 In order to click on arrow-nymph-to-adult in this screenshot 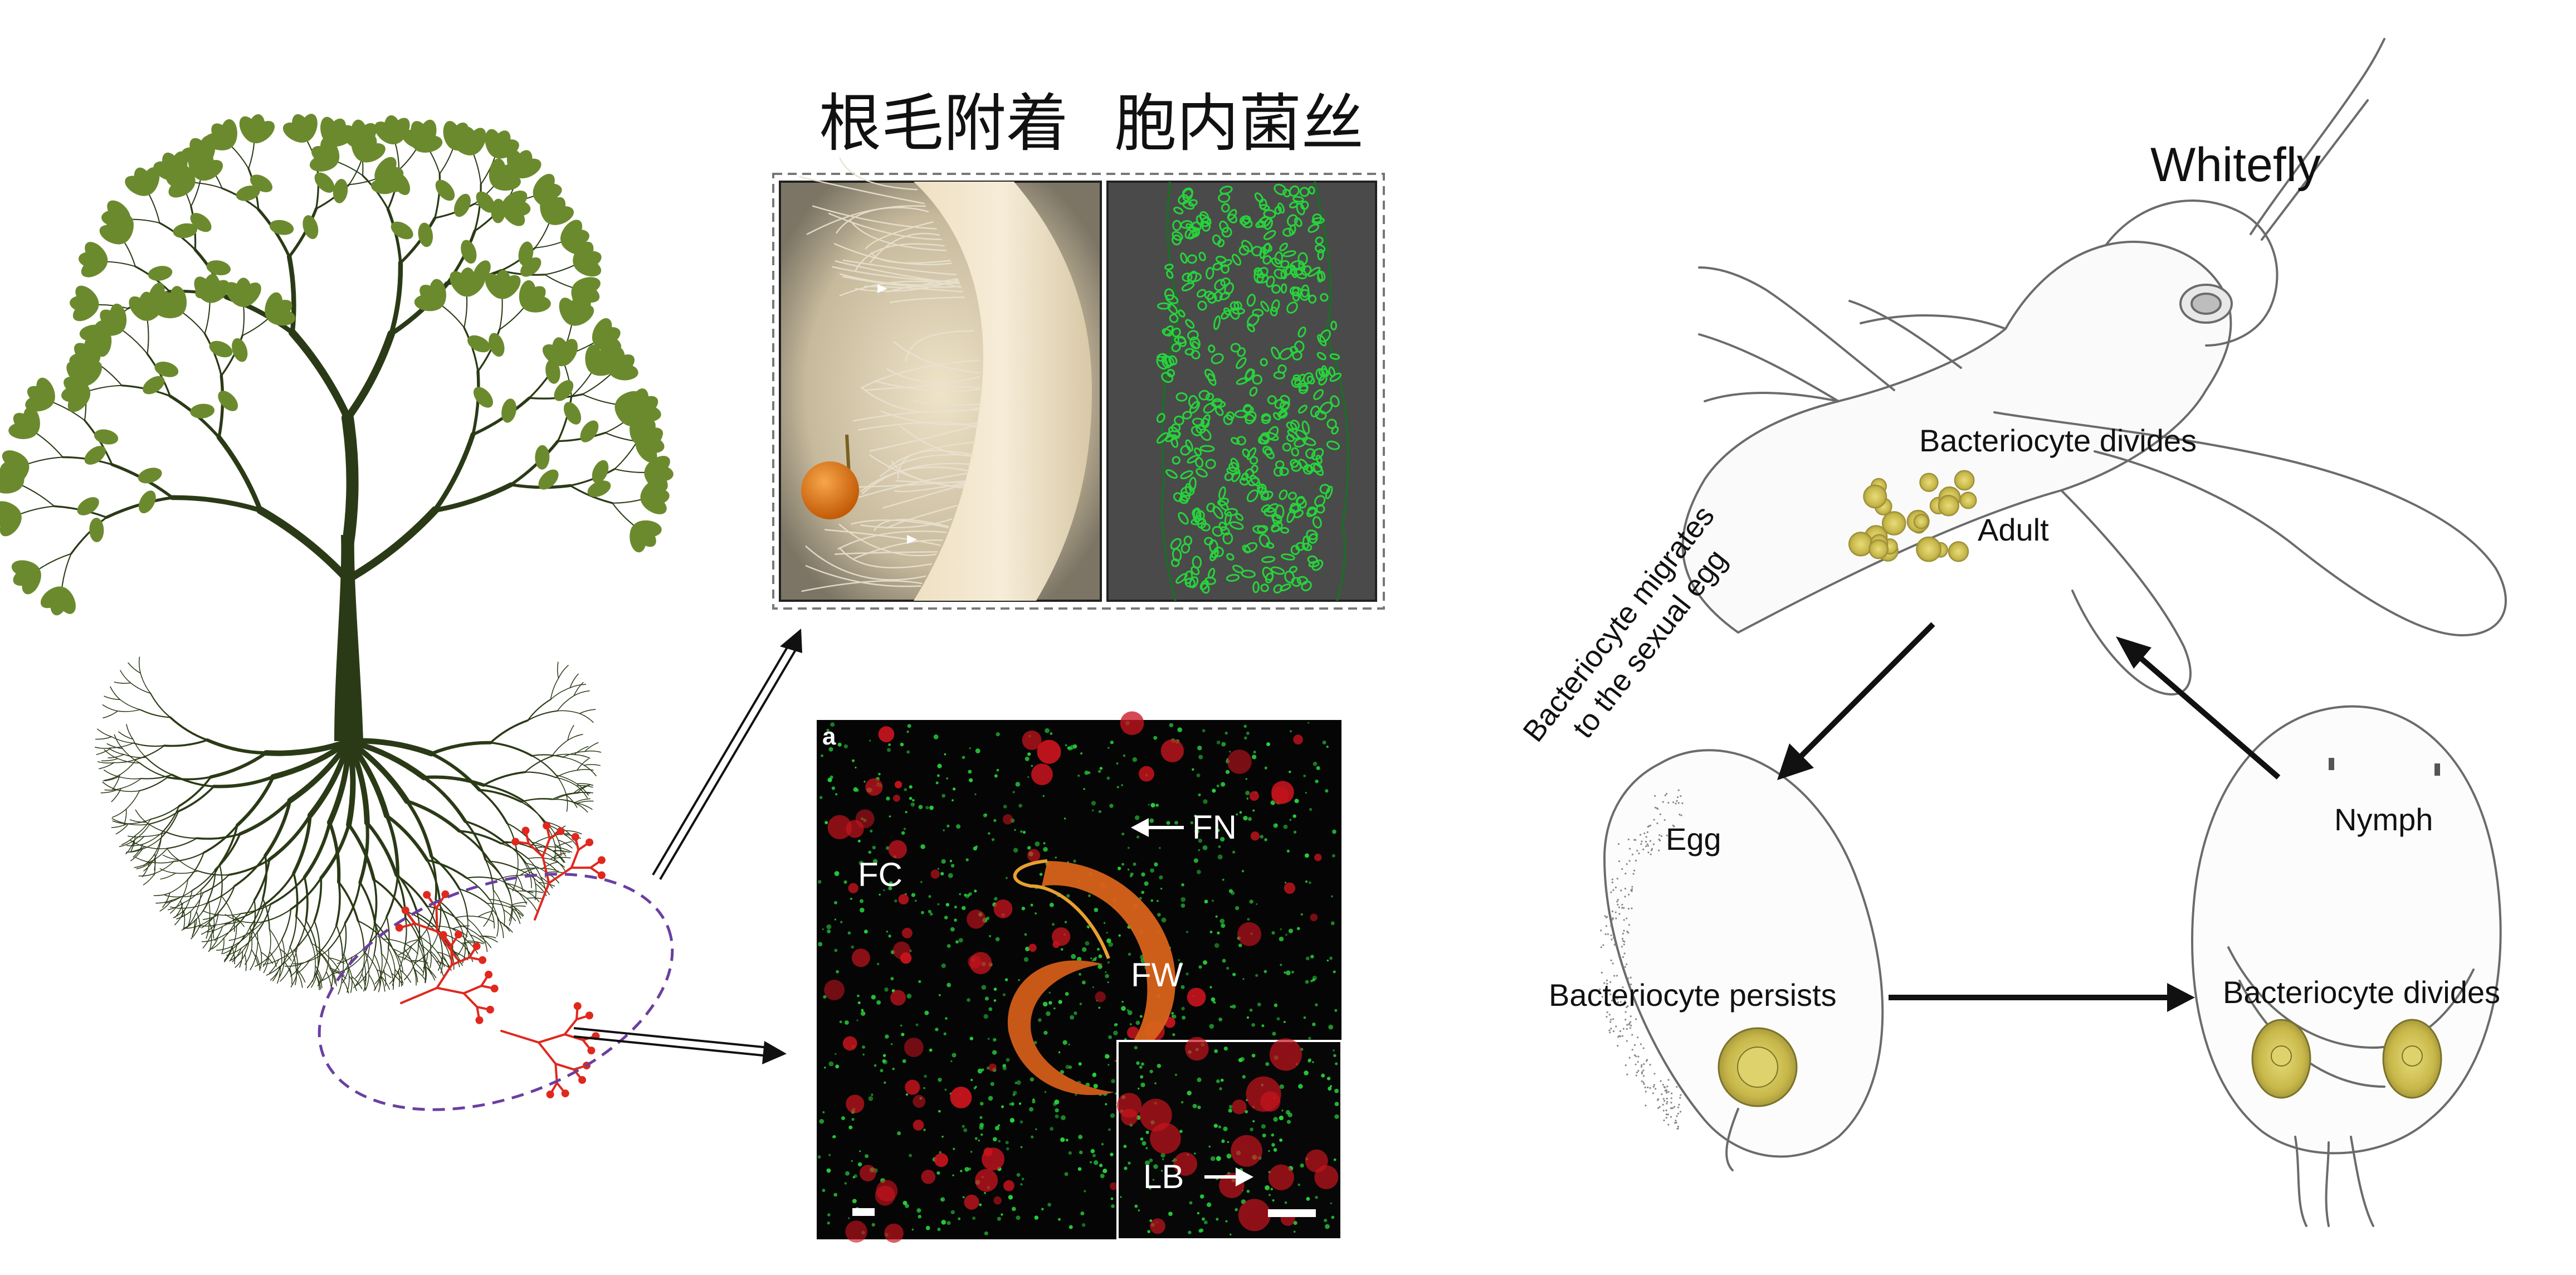, I will do `click(2206, 715)`.